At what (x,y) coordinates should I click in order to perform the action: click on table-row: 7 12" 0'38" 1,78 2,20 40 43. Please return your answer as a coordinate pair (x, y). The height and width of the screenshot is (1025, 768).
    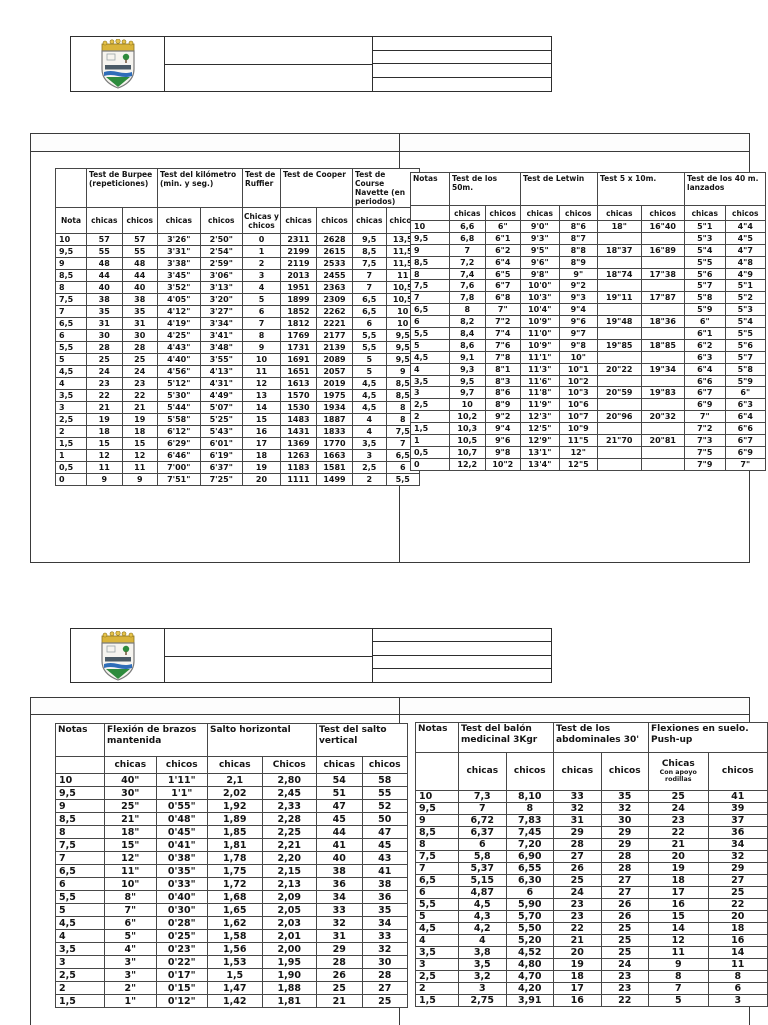
    Looking at the image, I should click on (231, 858).